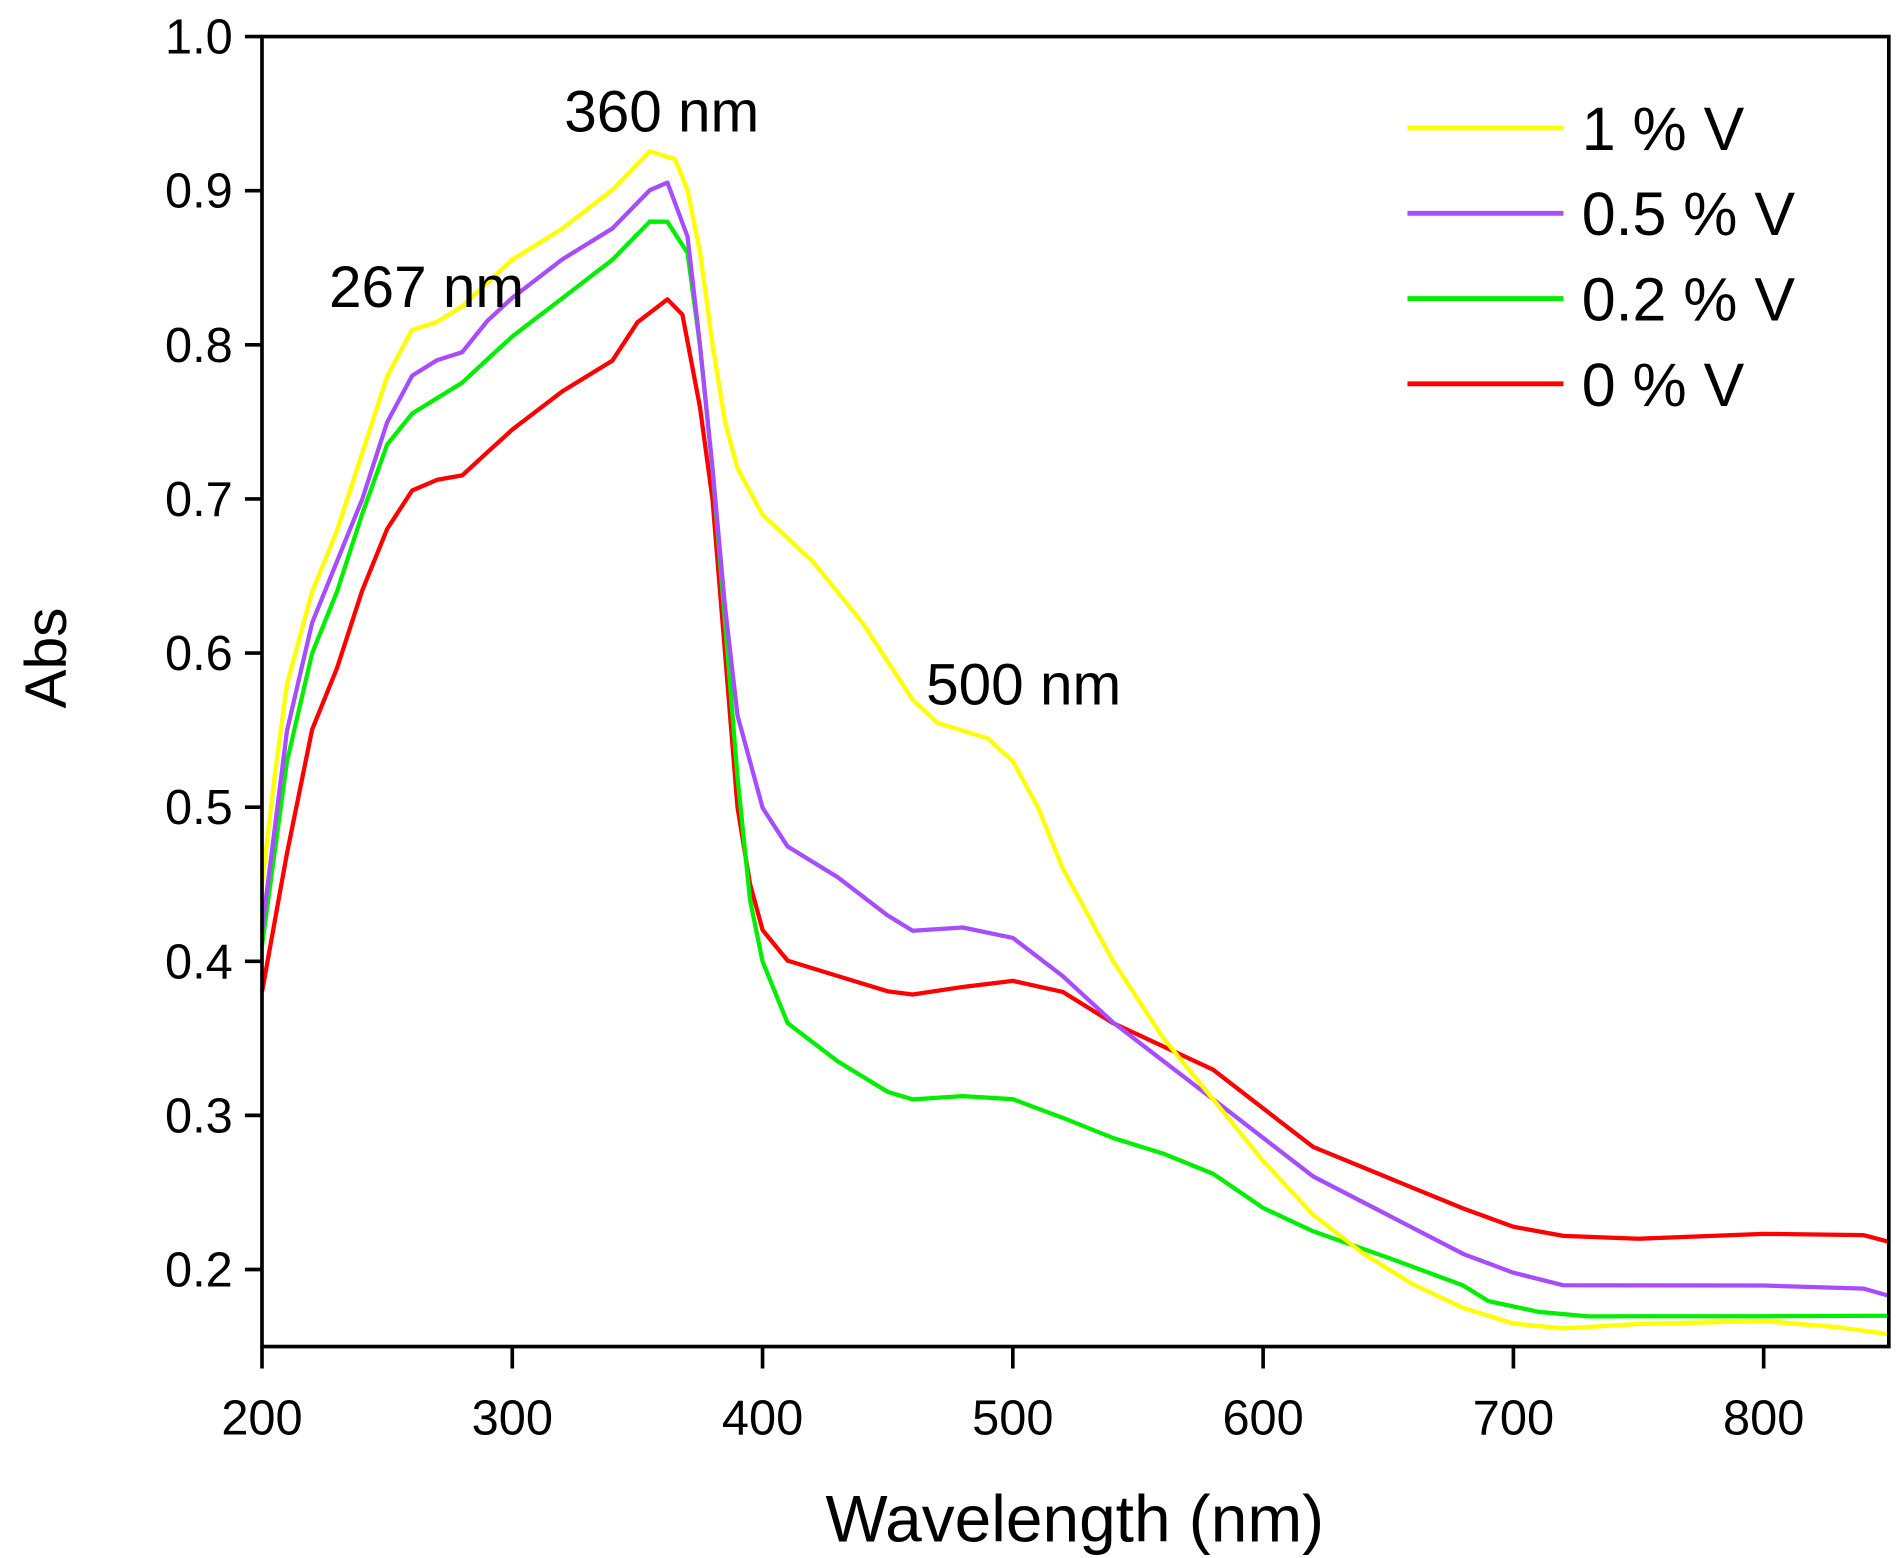  Describe the element at coordinates (199, 808) in the screenshot. I see `y-tick-label: 0.5` at that location.